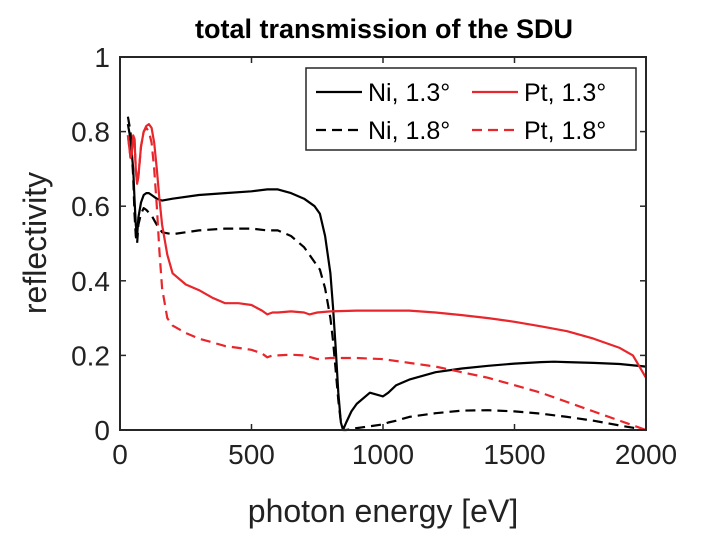 The image size is (702, 546). What do you see at coordinates (102, 57) in the screenshot?
I see `y-tick-label: 1` at bounding box center [102, 57].